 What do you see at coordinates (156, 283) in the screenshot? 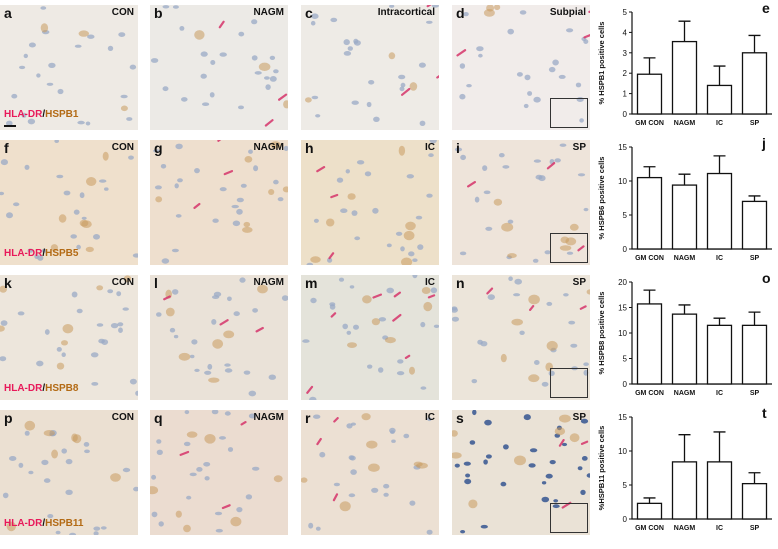
I see `panel-letter: l` at bounding box center [156, 283].